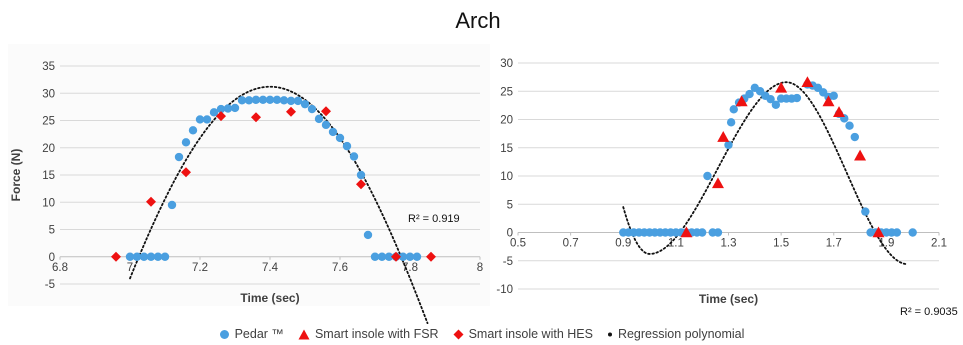  What do you see at coordinates (48, 67) in the screenshot?
I see `y-tick-label: 35` at bounding box center [48, 67].